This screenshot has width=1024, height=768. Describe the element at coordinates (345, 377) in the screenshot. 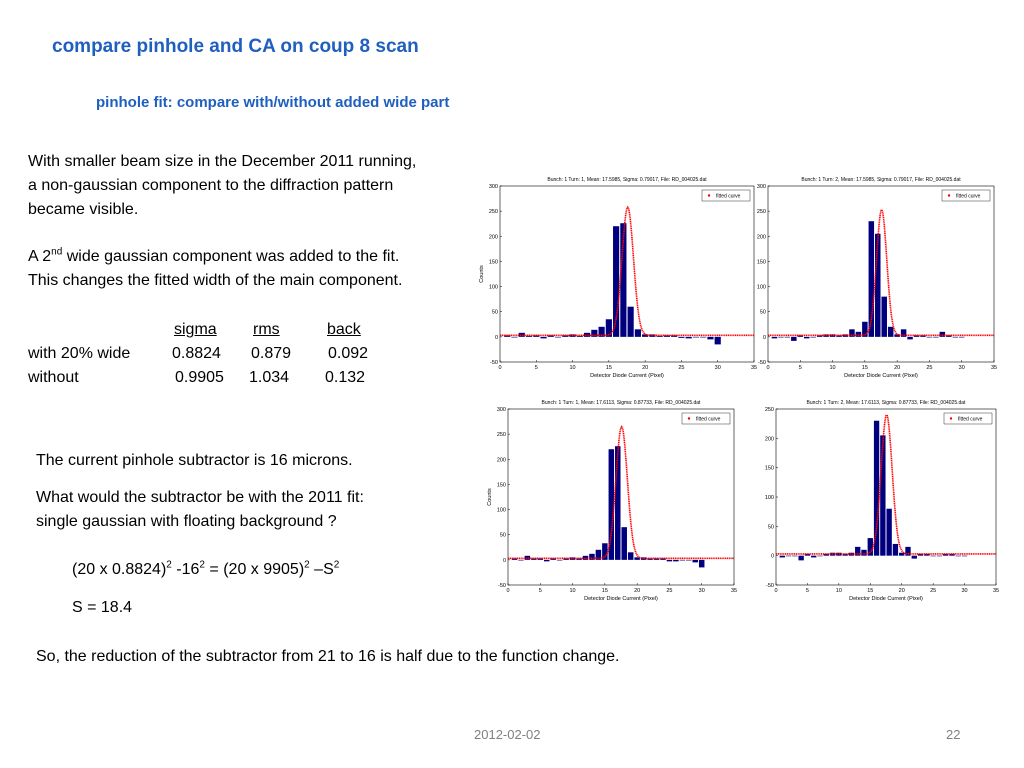

I see `table-cell-back: 0.132` at that location.